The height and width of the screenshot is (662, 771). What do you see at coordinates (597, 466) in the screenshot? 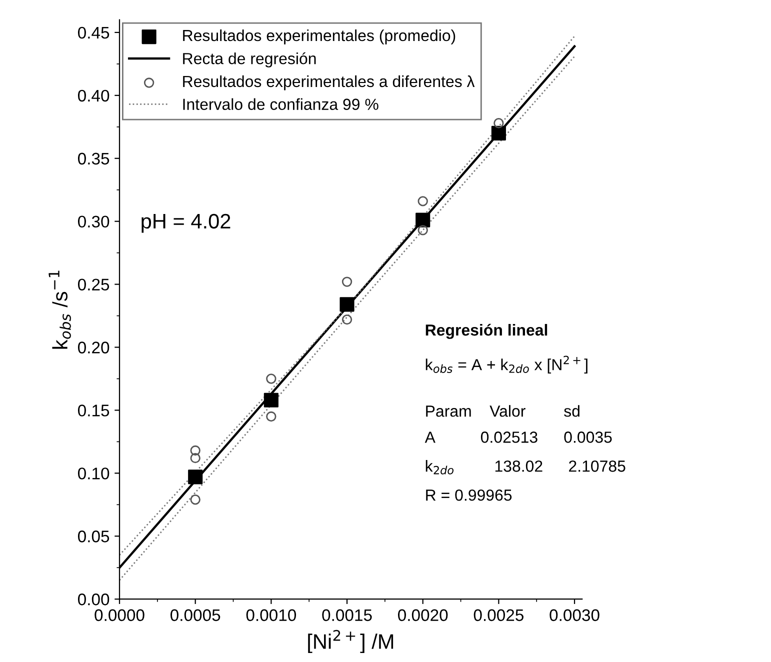
I see `annotation: 2.10785` at bounding box center [597, 466].